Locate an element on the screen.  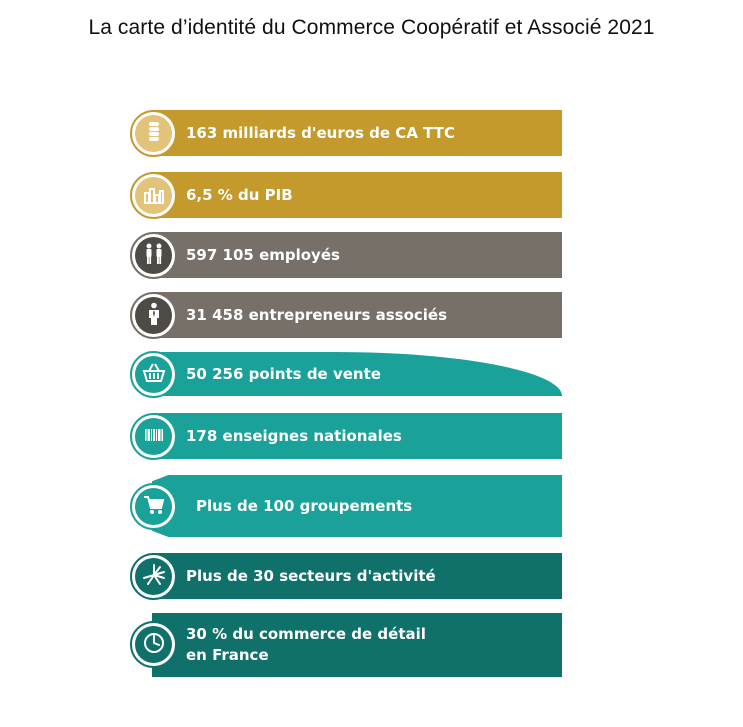
stat-label-pib: 6,5 % du PIB is located at coordinates (239, 194).